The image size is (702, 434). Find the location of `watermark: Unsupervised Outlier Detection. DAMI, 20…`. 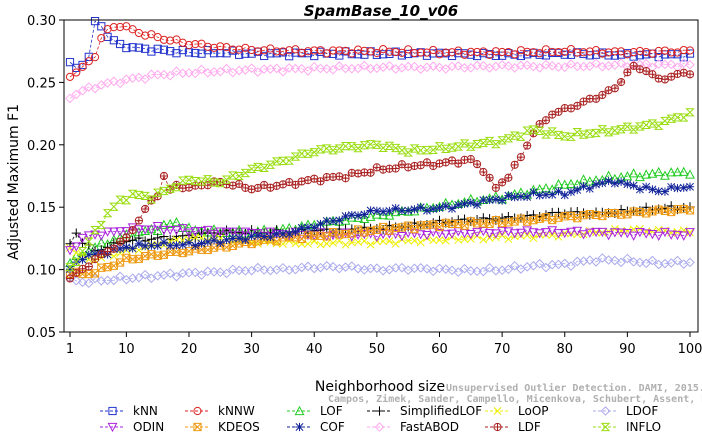

watermark: Unsupervised Outlier Detection. DAMI, 20… is located at coordinates (515, 393).